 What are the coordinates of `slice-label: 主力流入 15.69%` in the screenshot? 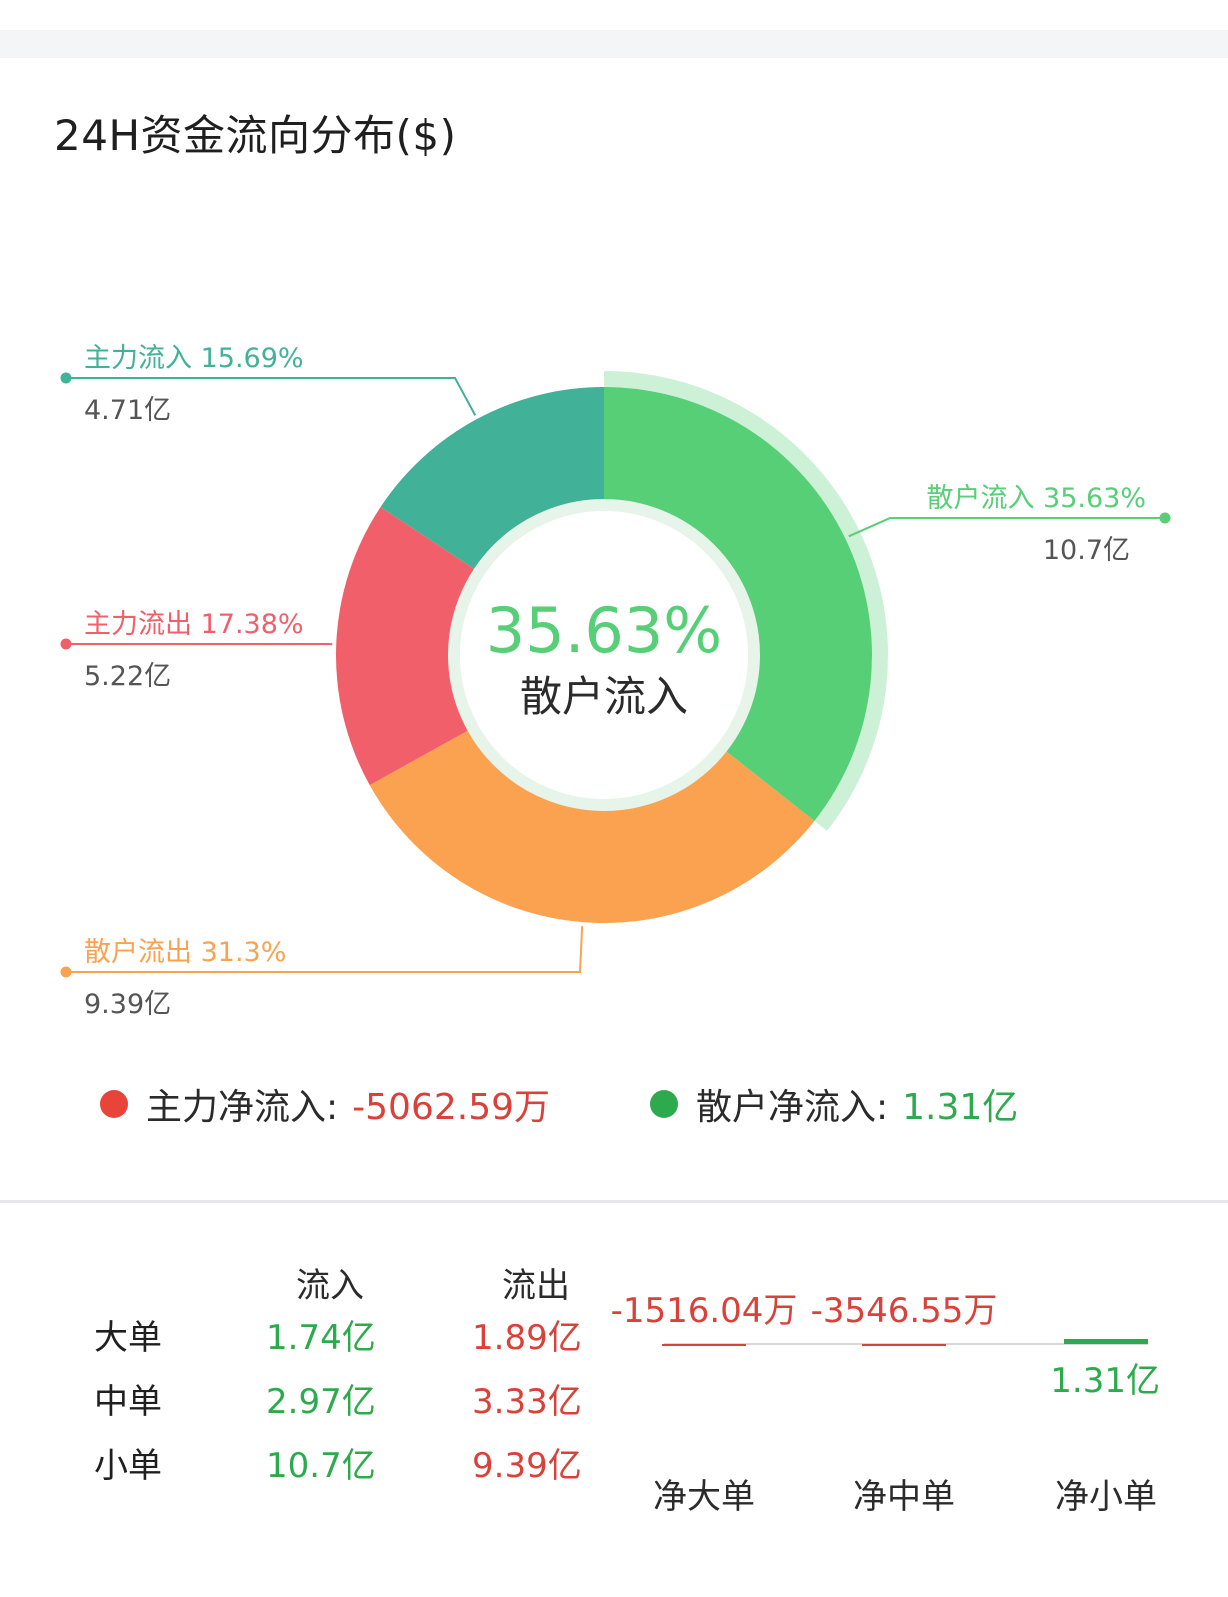 It's located at (194, 358).